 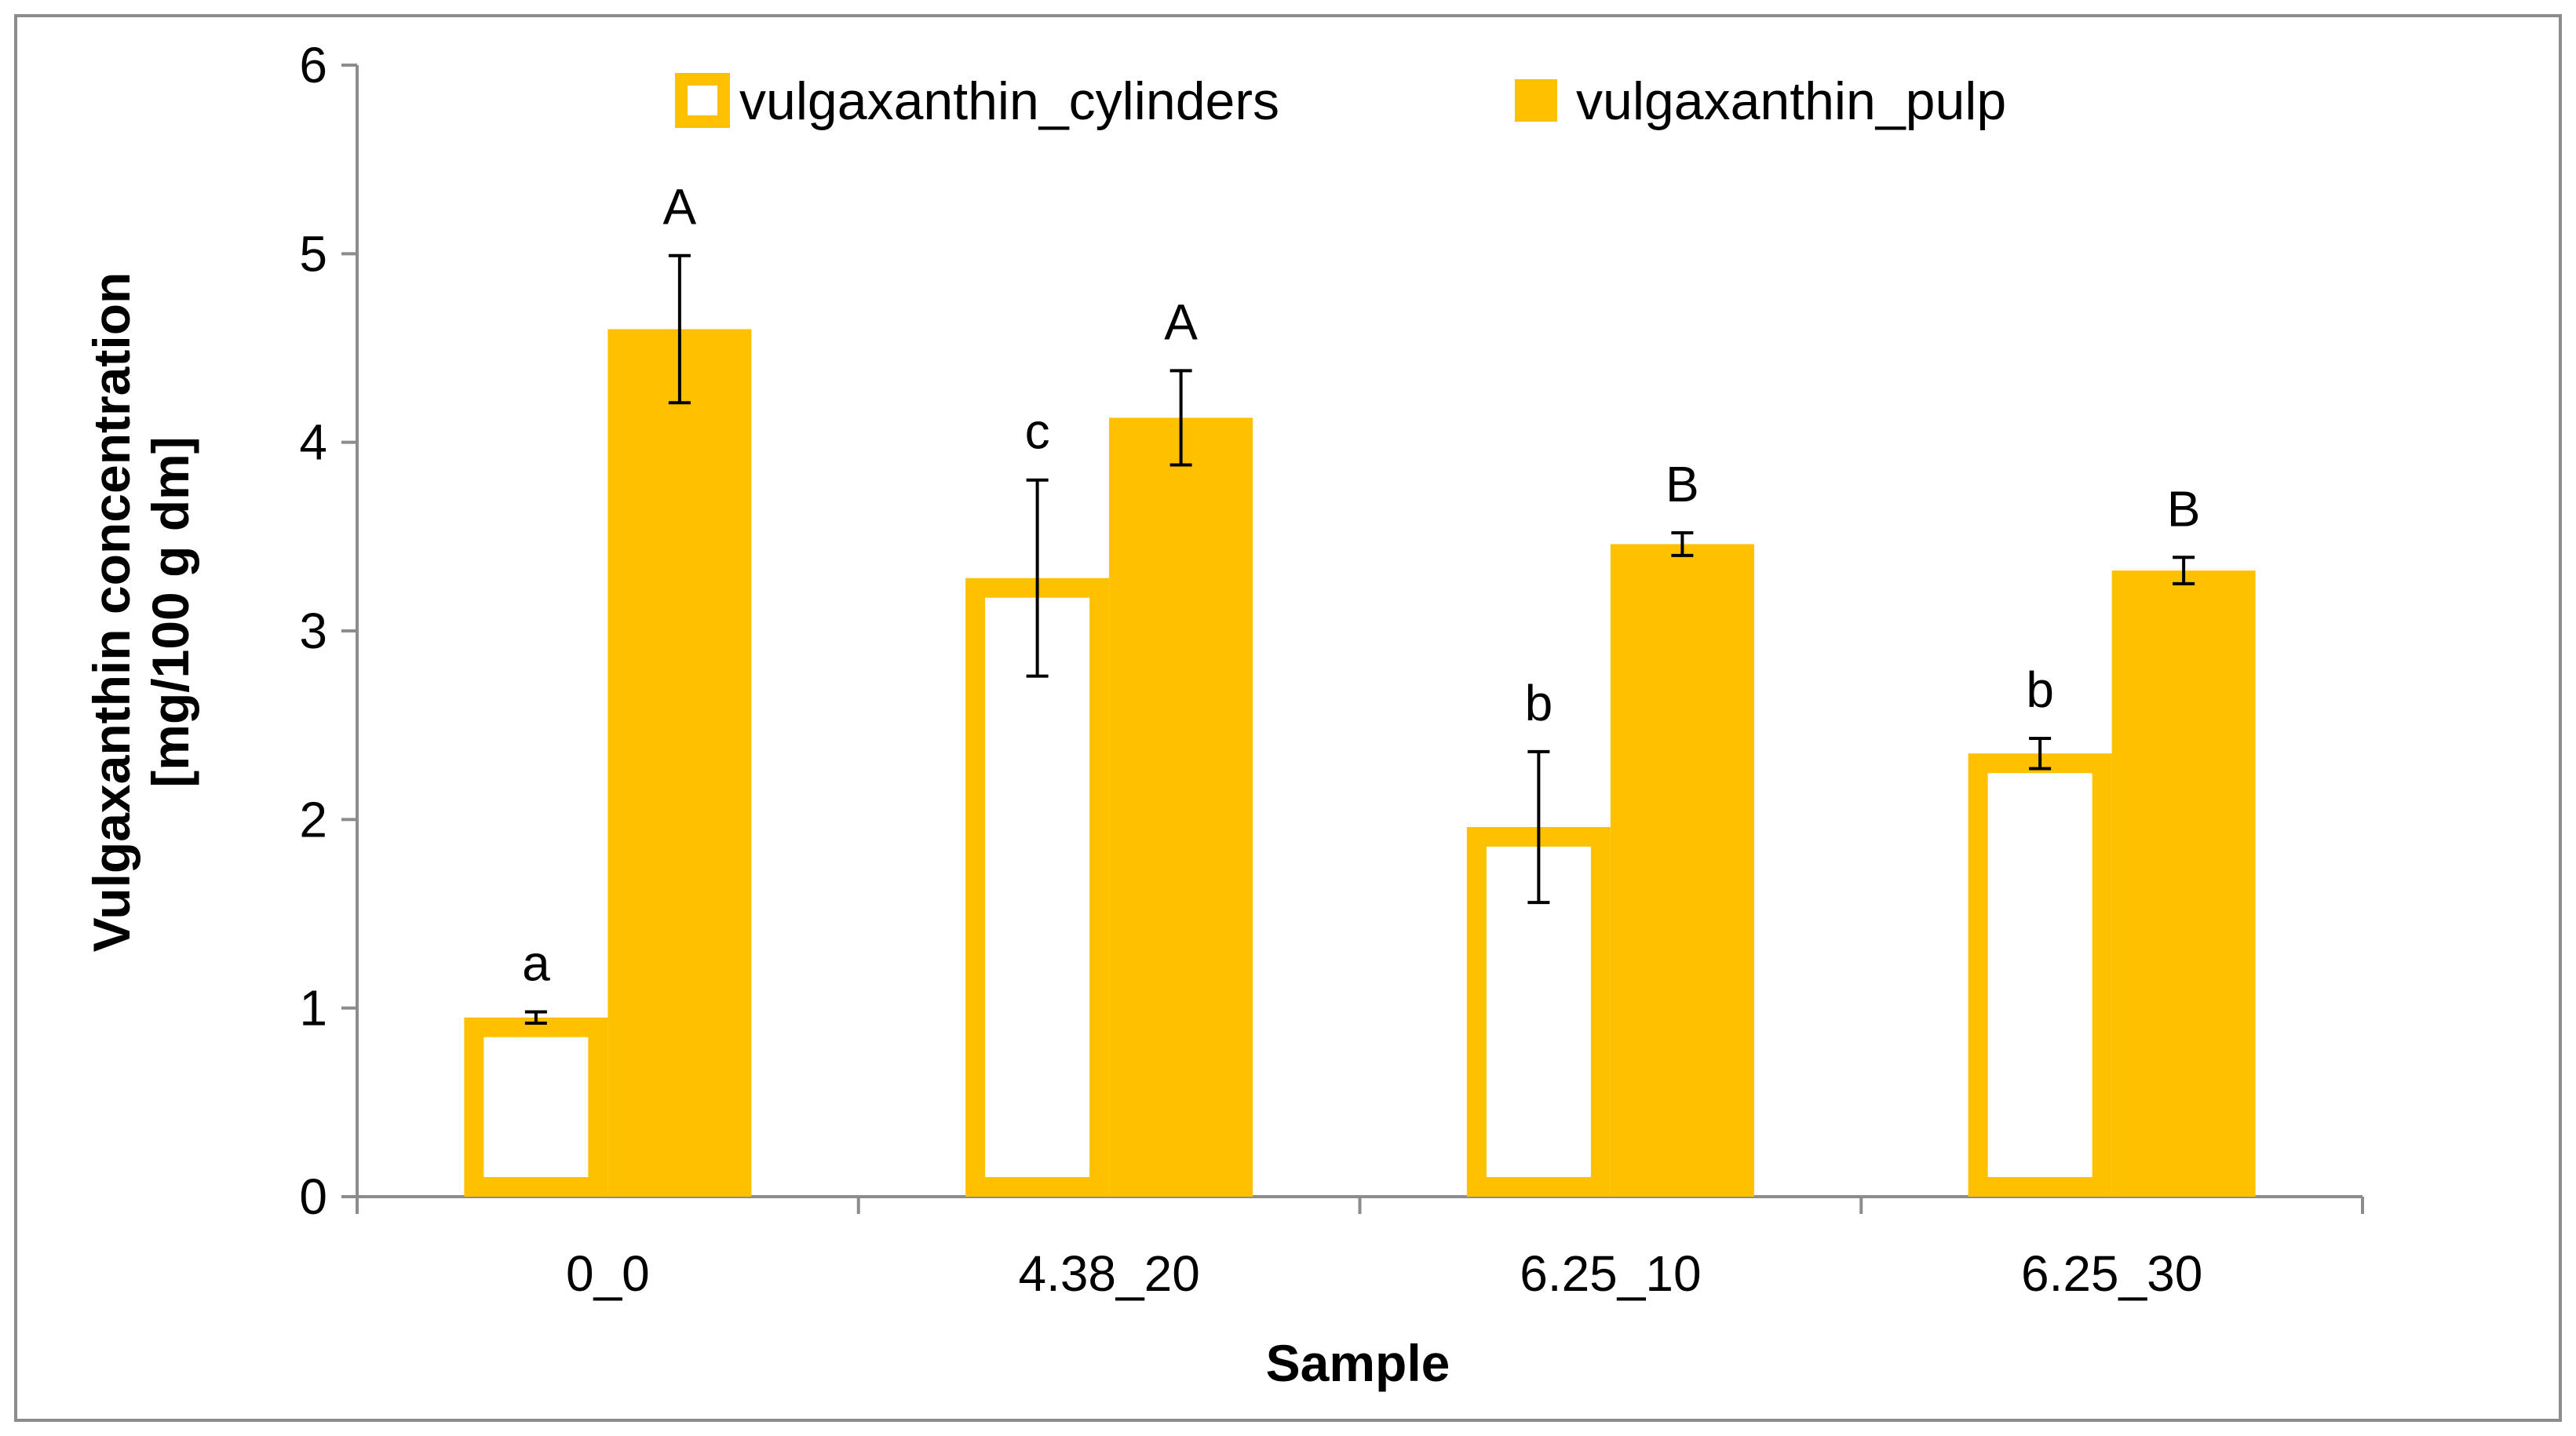 What do you see at coordinates (1108, 1274) in the screenshot?
I see `x-tick-label: 4.38_20` at bounding box center [1108, 1274].